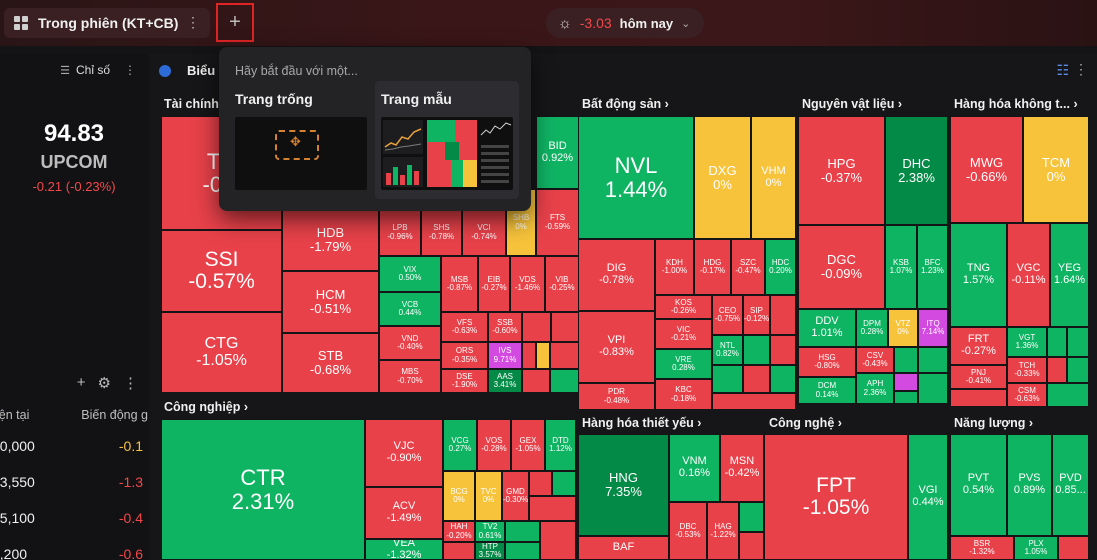 Image resolution: width=1097 pixels, height=560 pixels. What do you see at coordinates (104, 383) in the screenshot?
I see `gear-icon: ⚙` at bounding box center [104, 383].